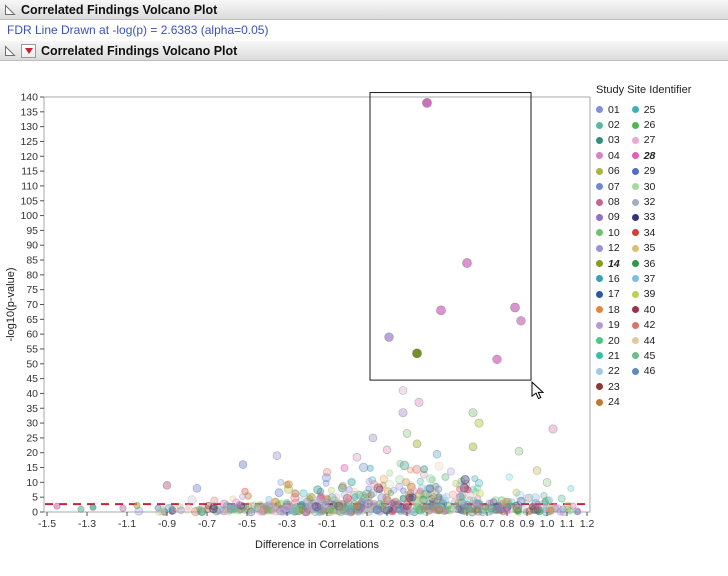  What do you see at coordinates (643, 371) in the screenshot?
I see `legend-item-46: 46` at bounding box center [643, 371].